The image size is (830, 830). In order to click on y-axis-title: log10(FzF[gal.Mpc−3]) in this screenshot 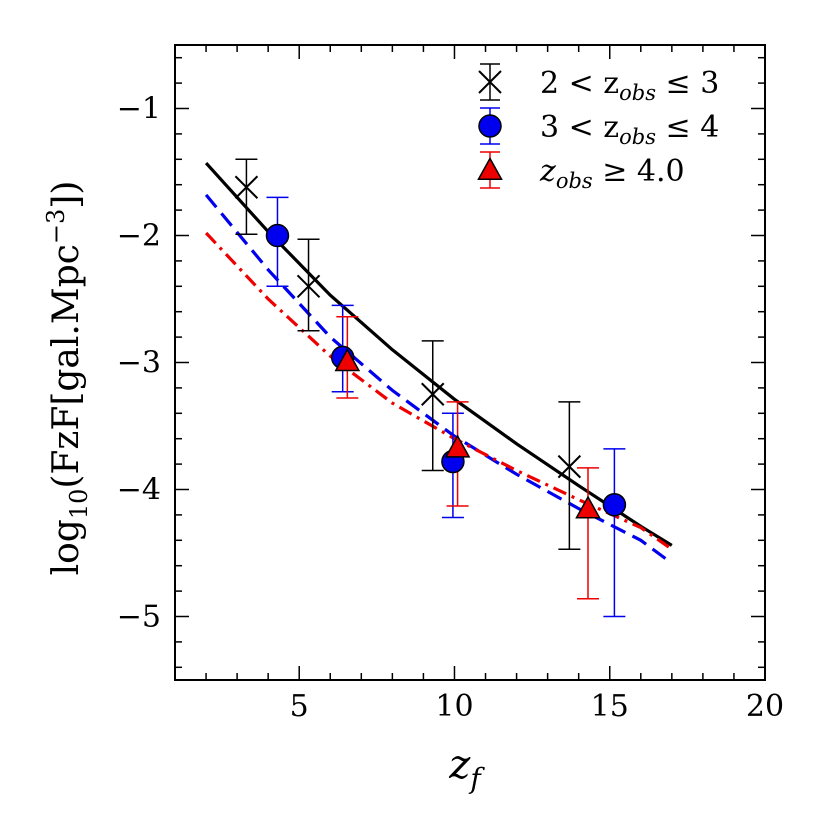, I will do `click(67, 378)`.